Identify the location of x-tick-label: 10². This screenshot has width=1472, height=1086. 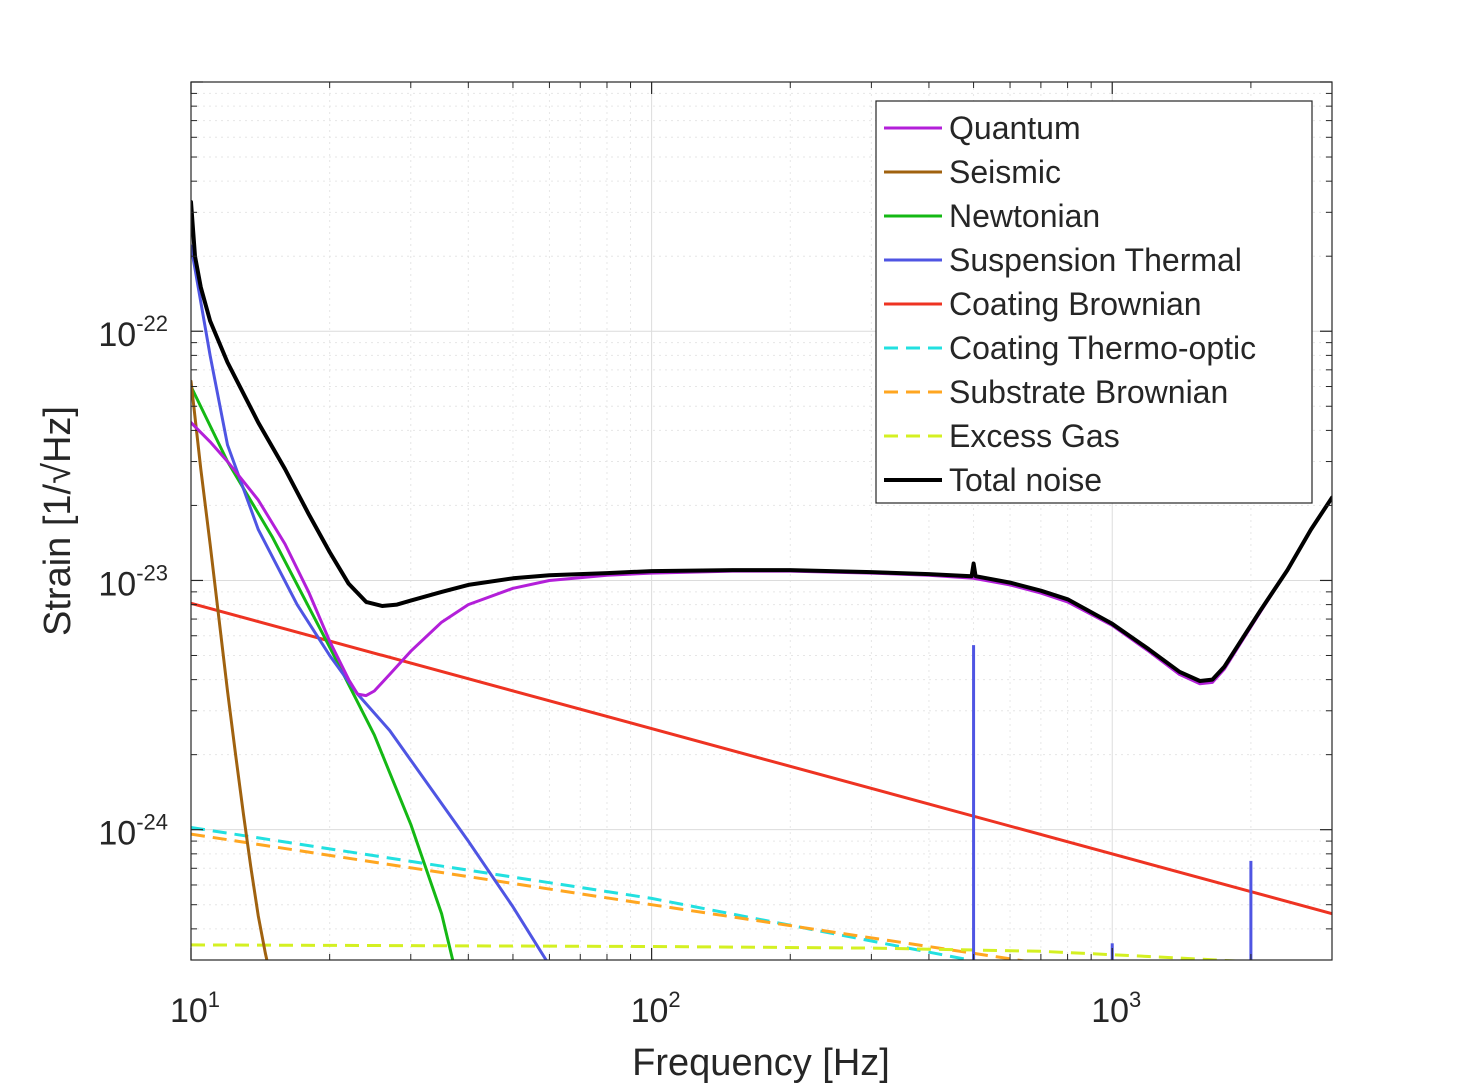
(656, 1008).